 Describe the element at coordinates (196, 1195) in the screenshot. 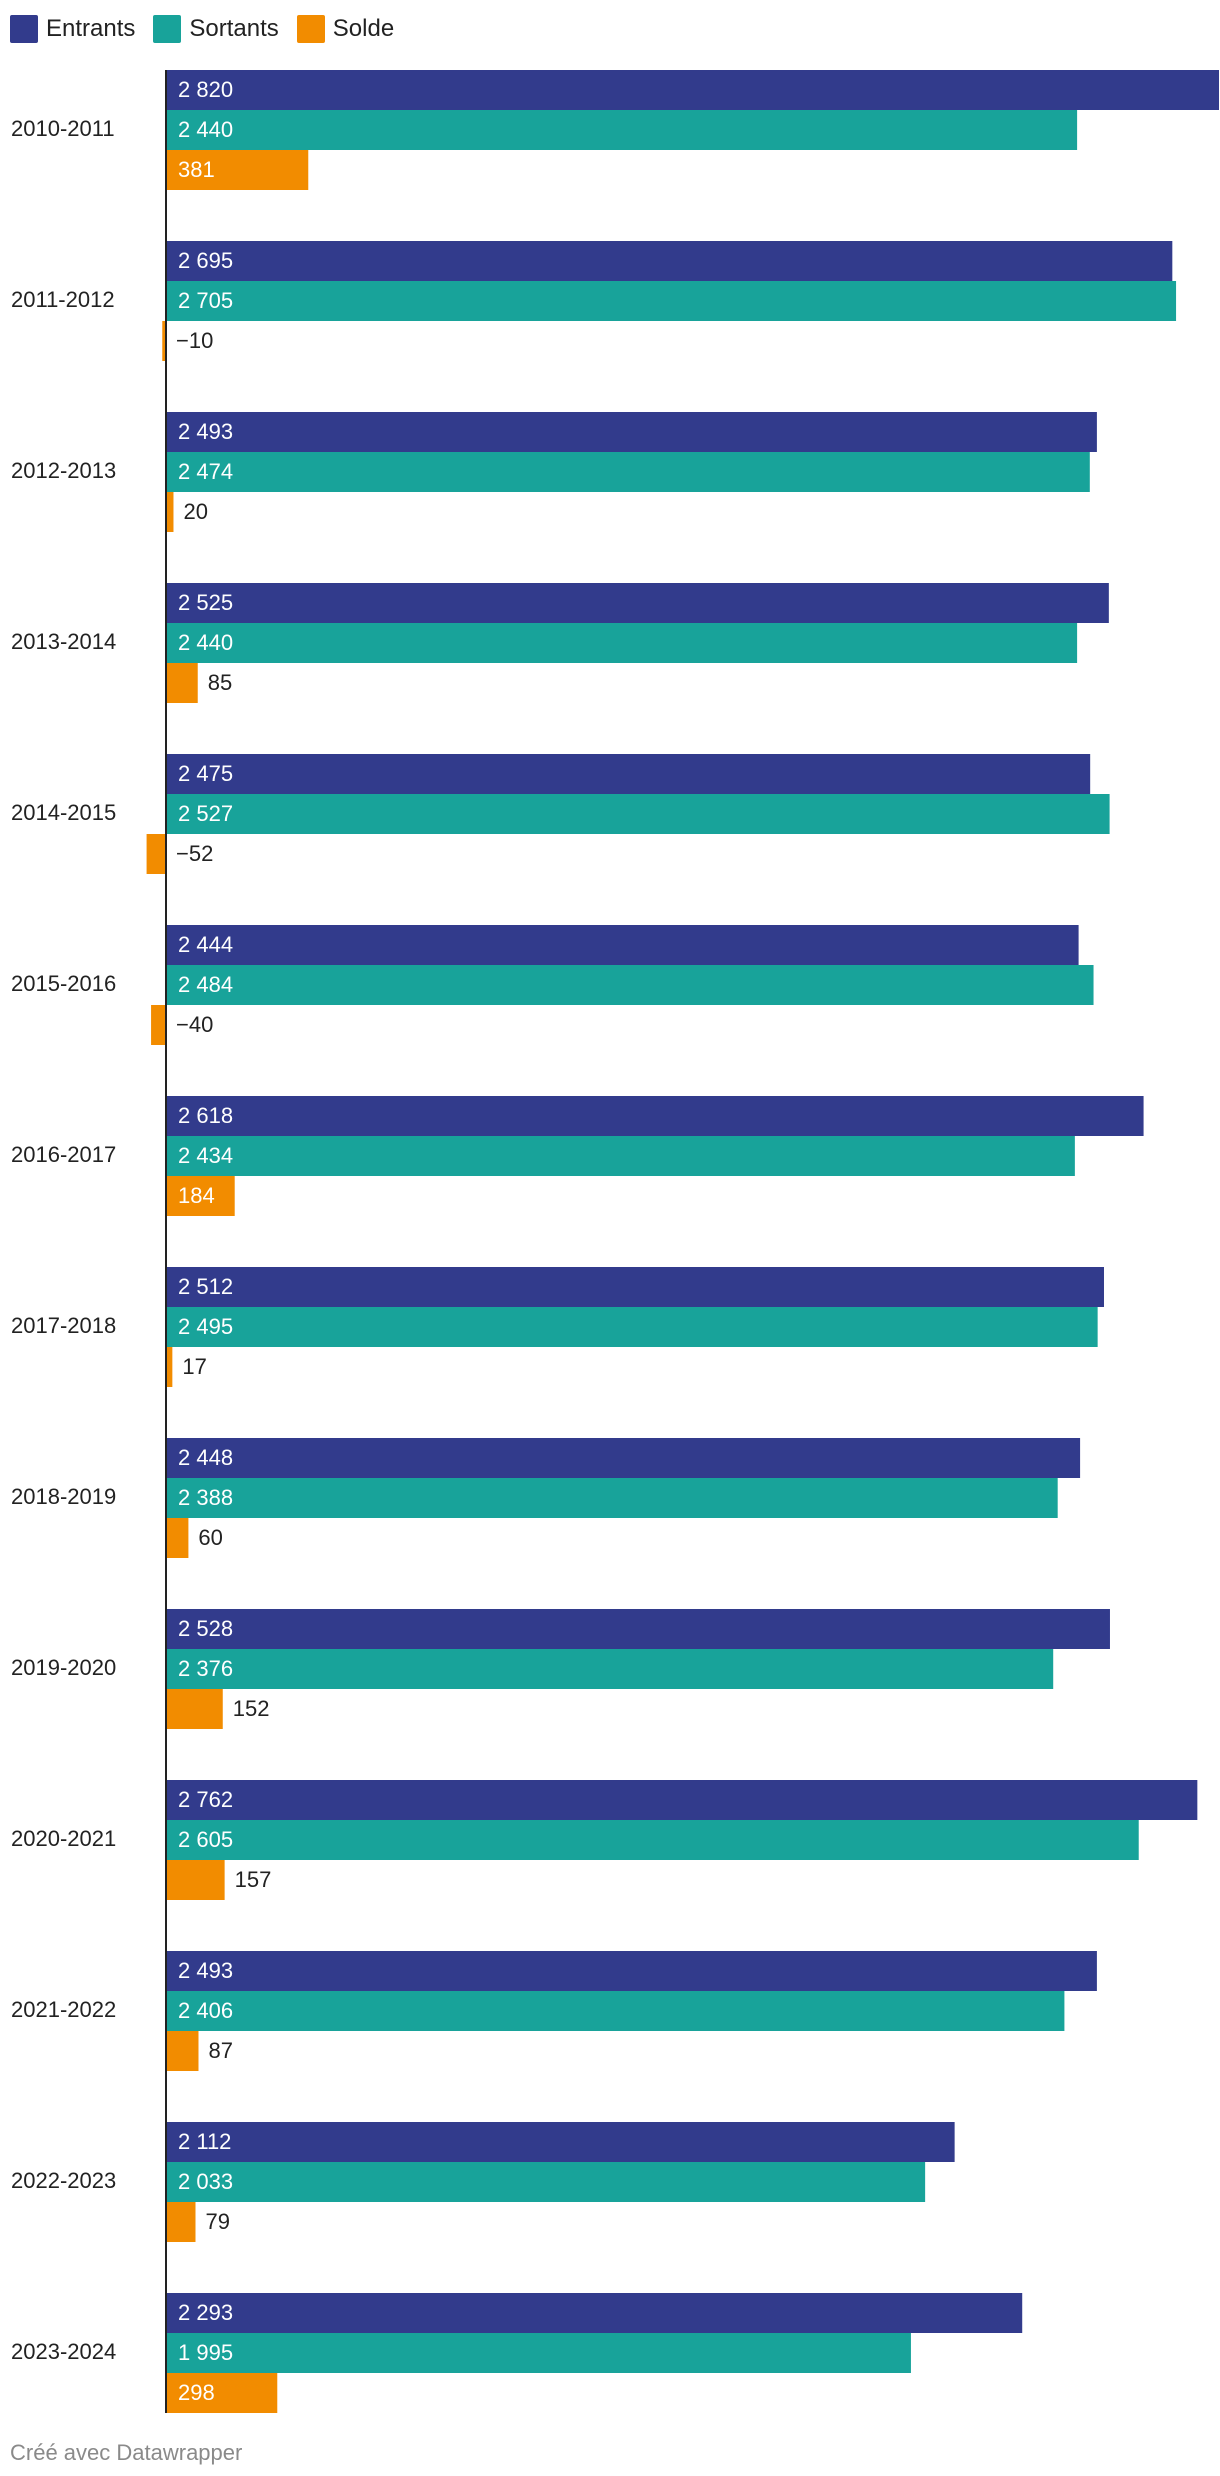

I see `value-label: 184` at that location.